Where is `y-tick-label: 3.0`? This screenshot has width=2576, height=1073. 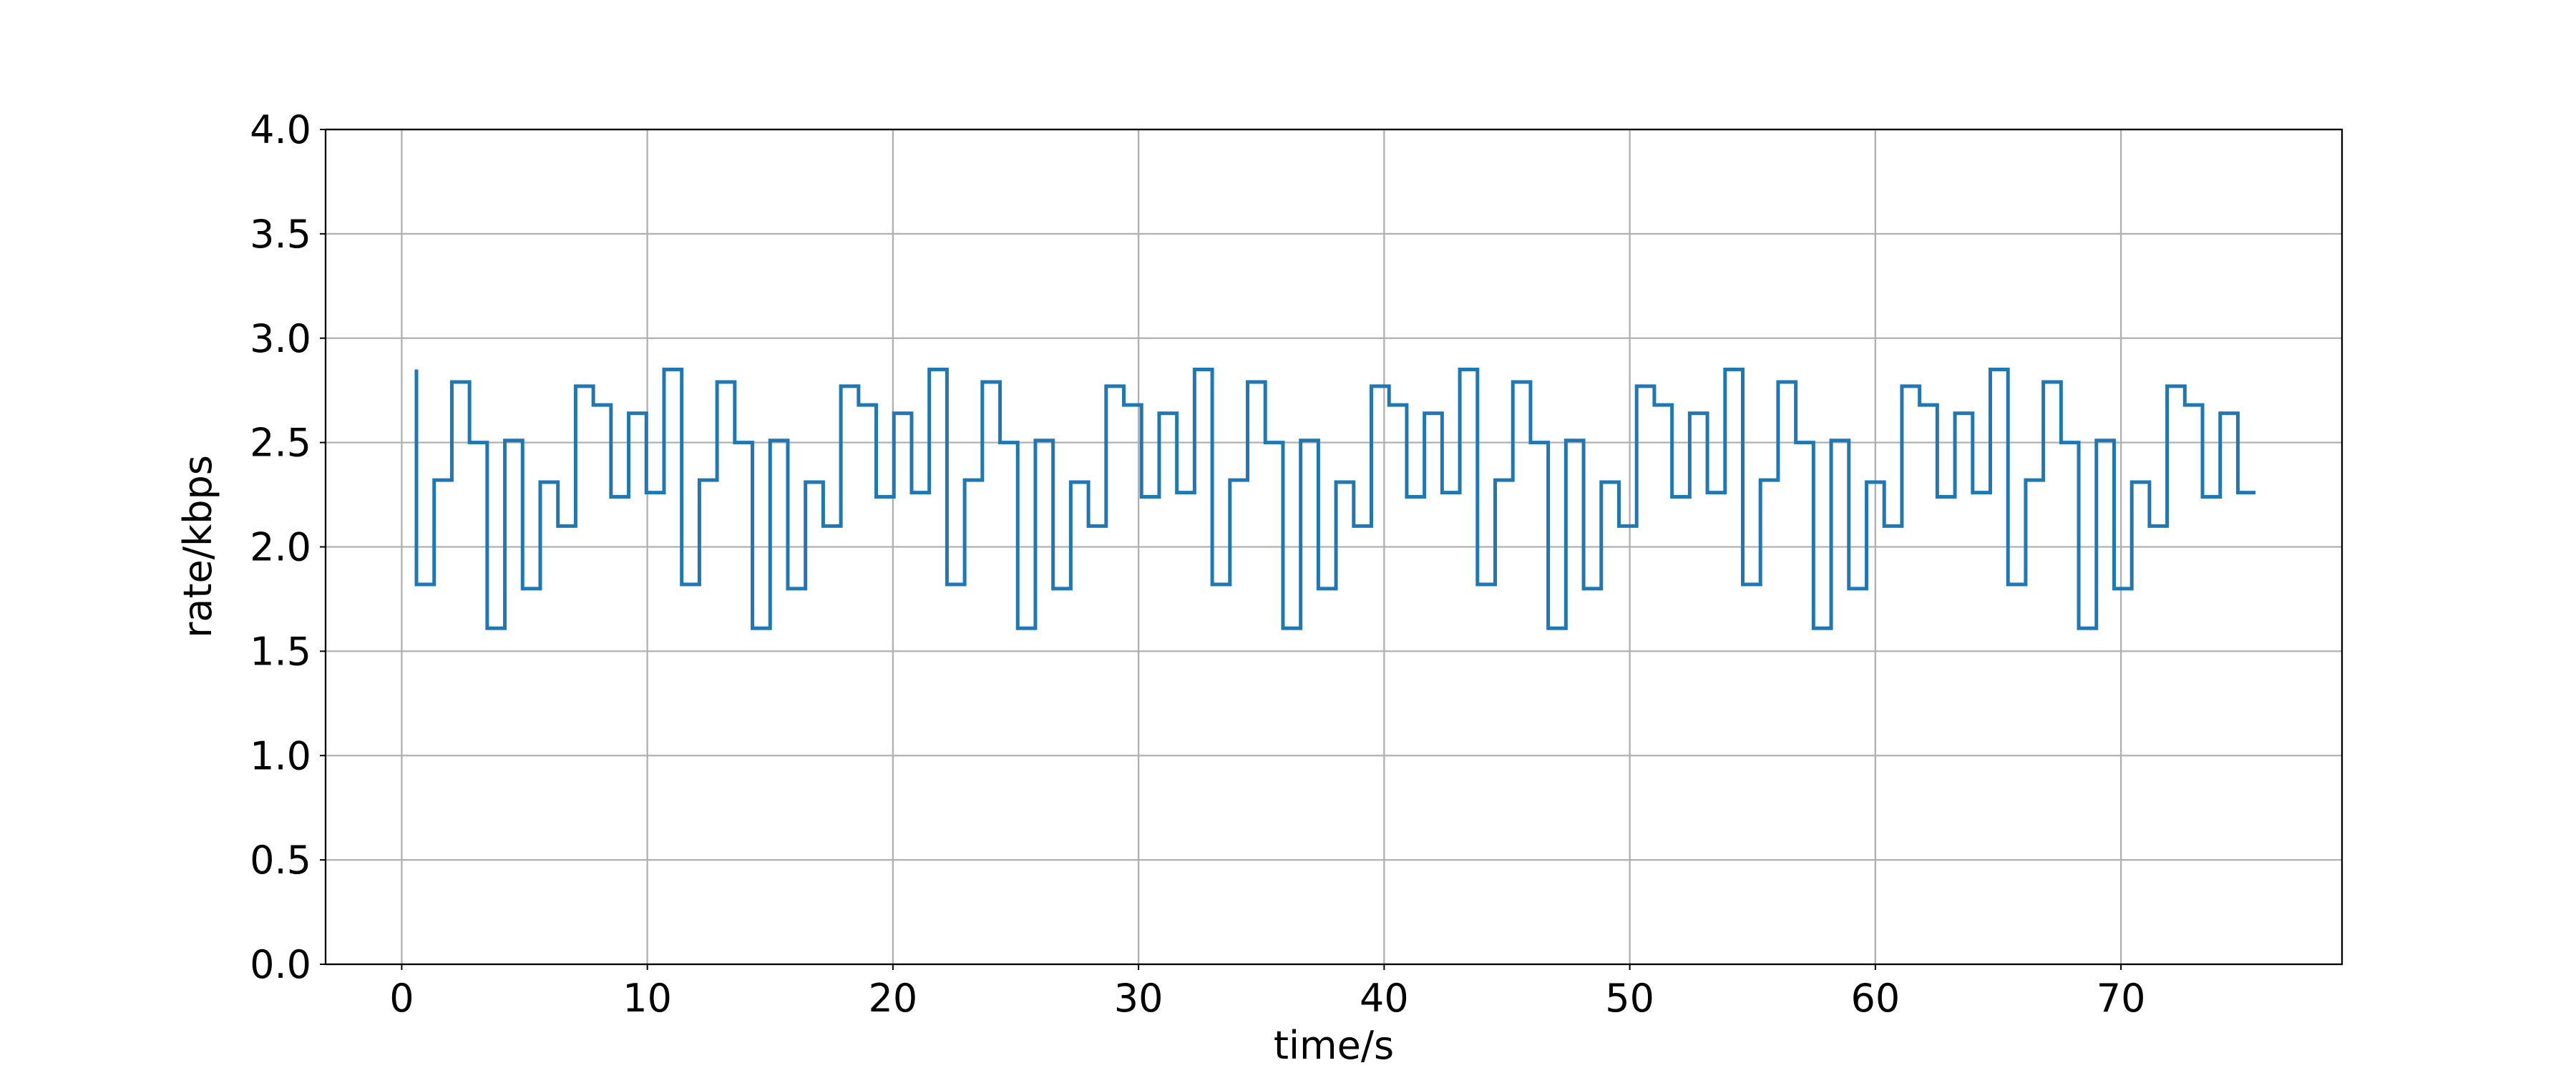
y-tick-label: 3.0 is located at coordinates (280, 338).